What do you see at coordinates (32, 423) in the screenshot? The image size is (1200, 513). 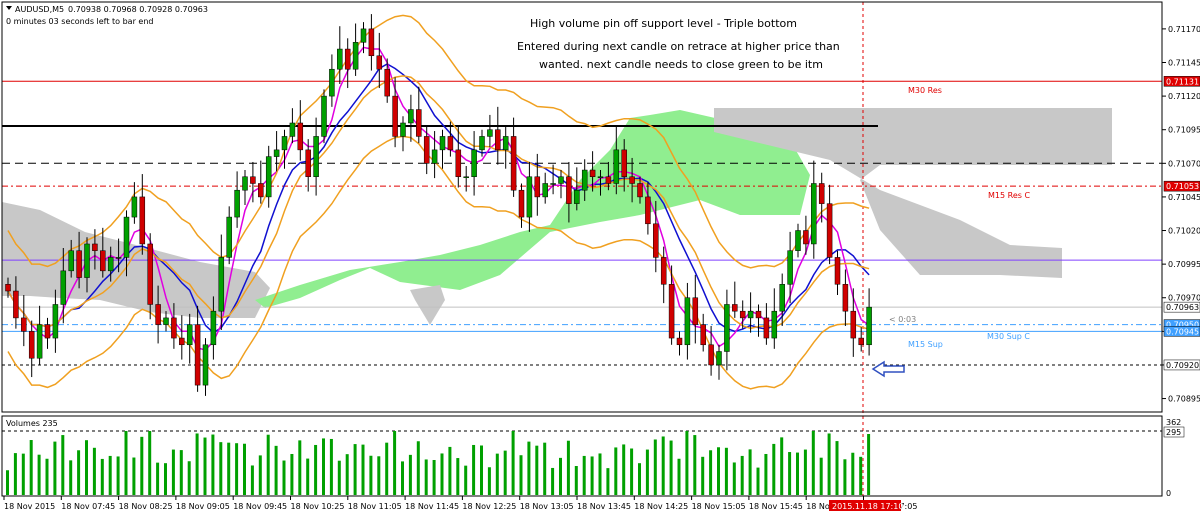 I see `volumes-label: Volumes 235` at bounding box center [32, 423].